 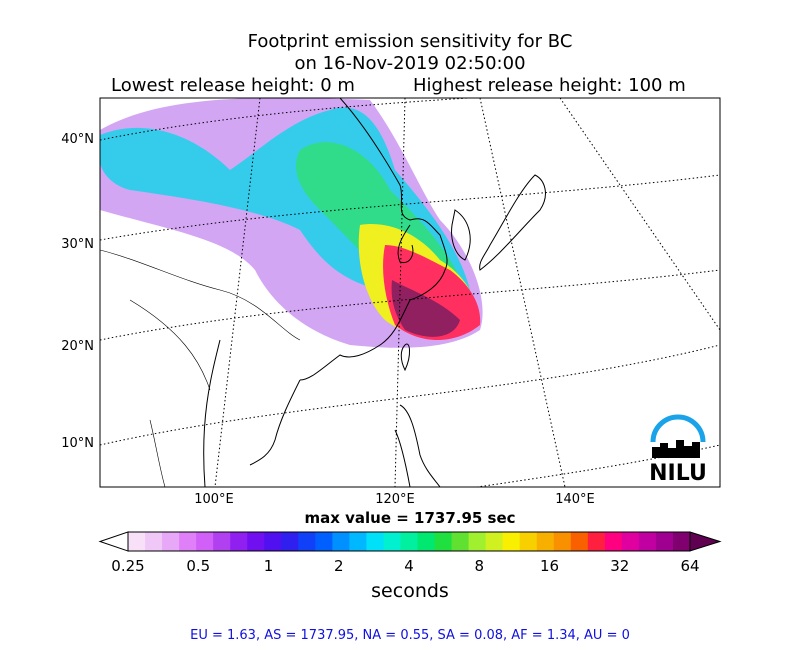 I want to click on subtitle: on 16-Nov-2019 02:50:00, so click(x=409, y=63).